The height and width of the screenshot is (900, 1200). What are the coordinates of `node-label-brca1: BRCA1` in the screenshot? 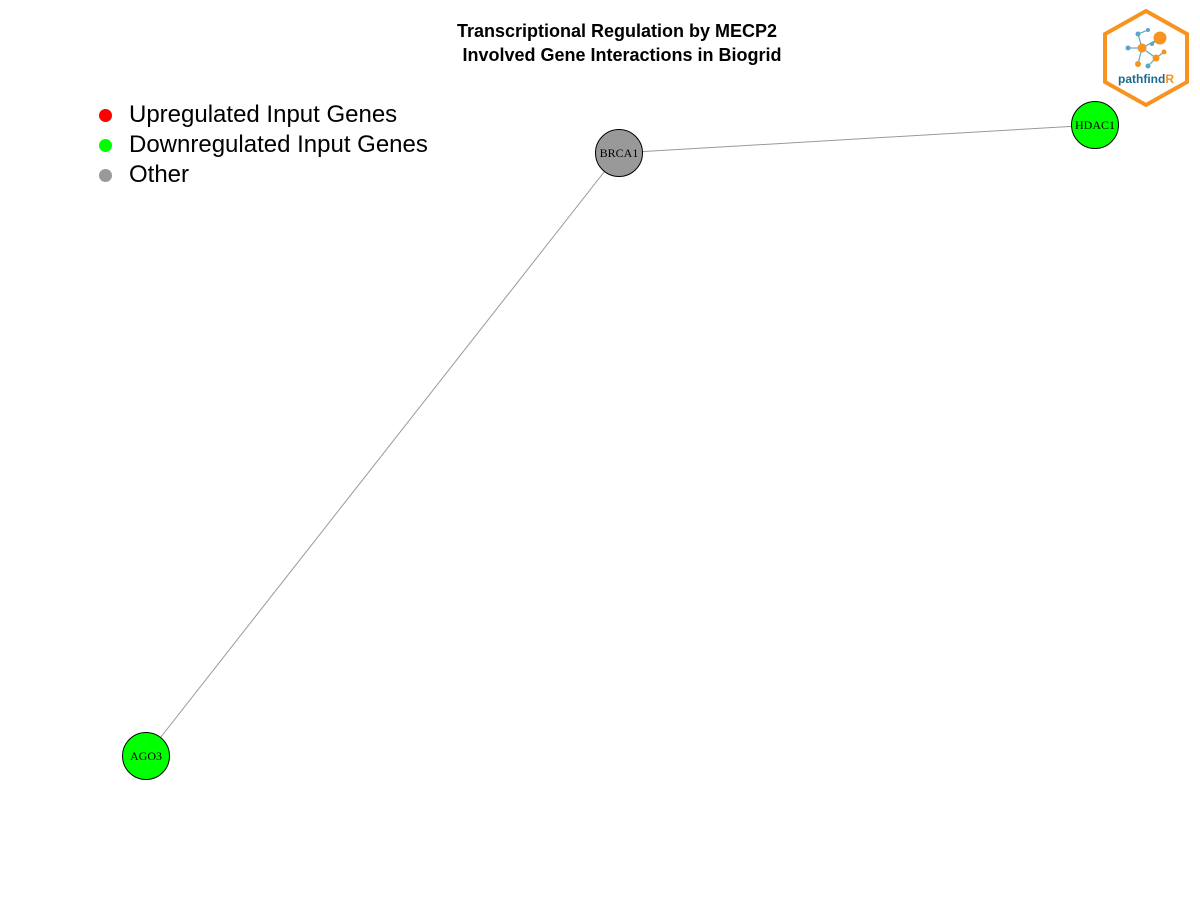 It's located at (619, 153).